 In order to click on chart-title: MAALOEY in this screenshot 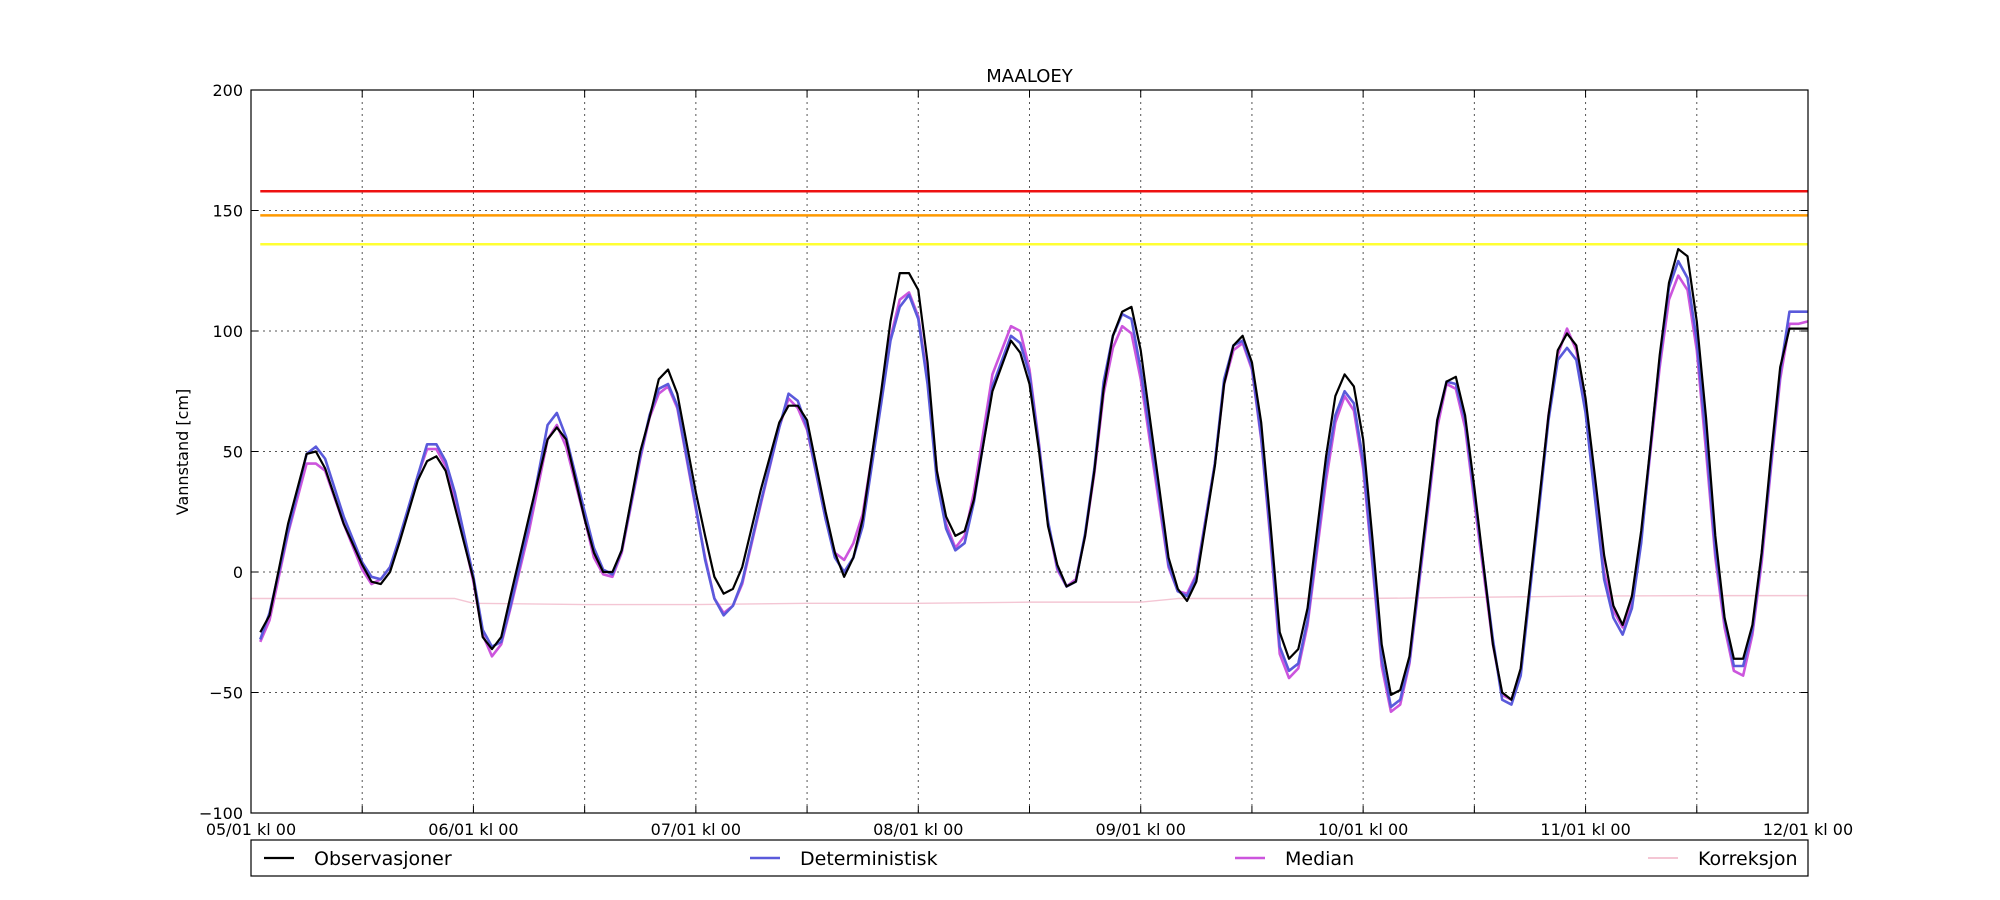, I will do `click(1030, 76)`.